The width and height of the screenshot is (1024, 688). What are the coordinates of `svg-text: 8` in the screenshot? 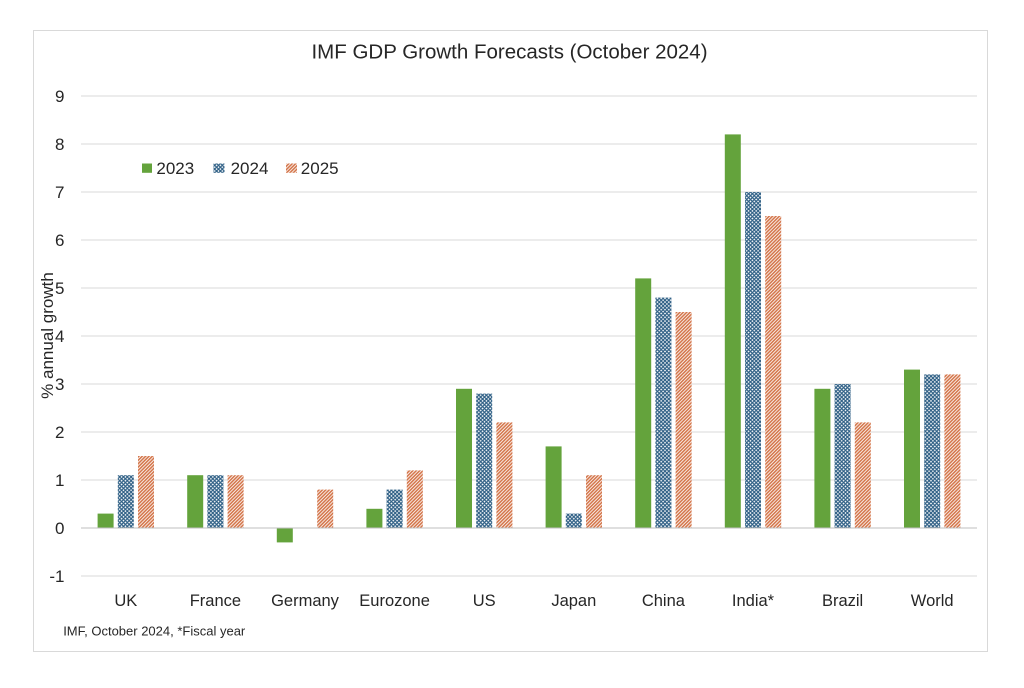 It's located at (59, 144).